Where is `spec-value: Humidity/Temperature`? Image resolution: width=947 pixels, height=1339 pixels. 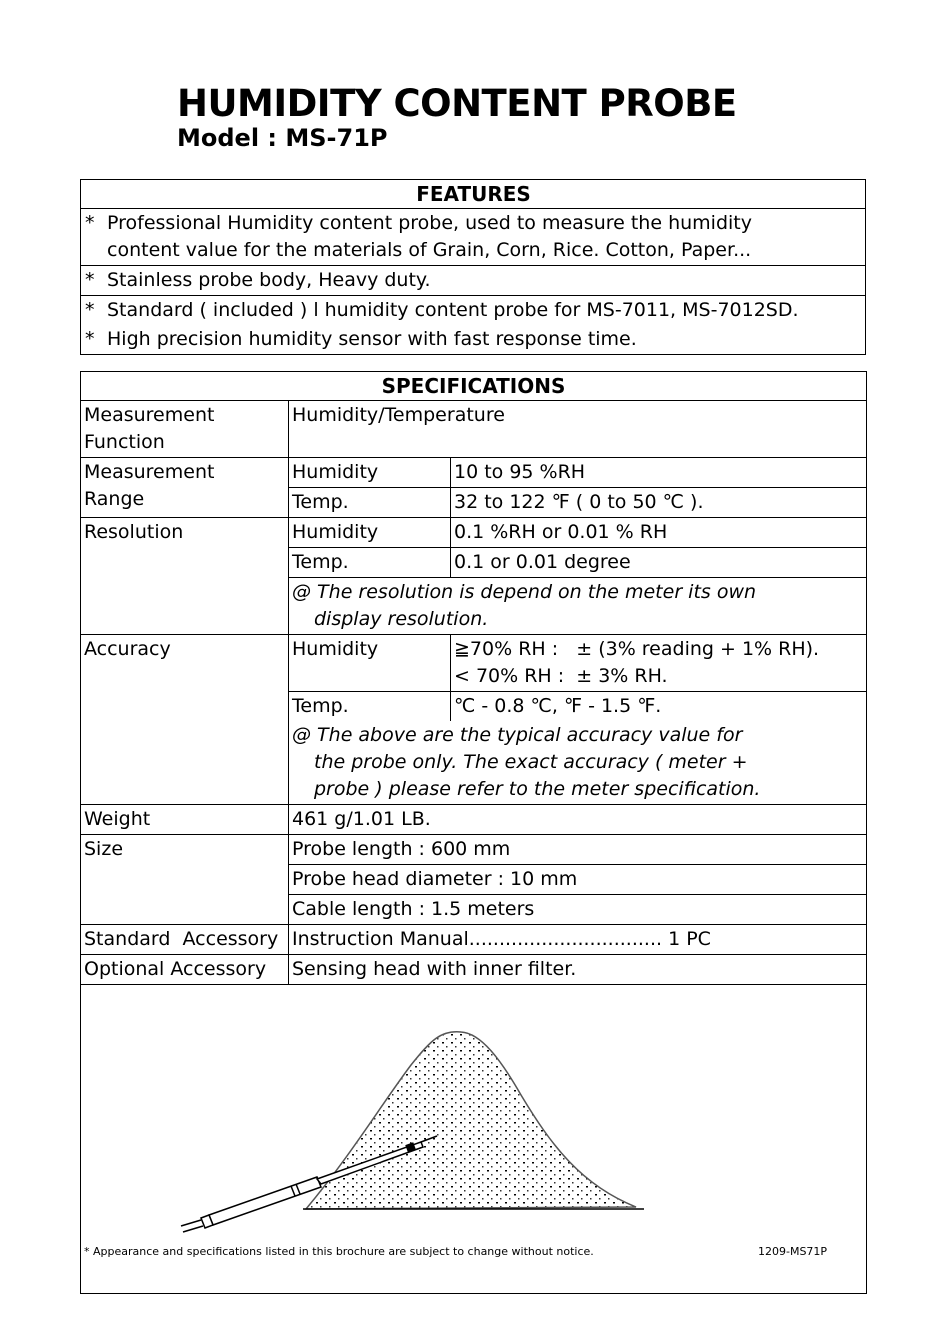 spec-value: Humidity/Temperature is located at coordinates (577, 429).